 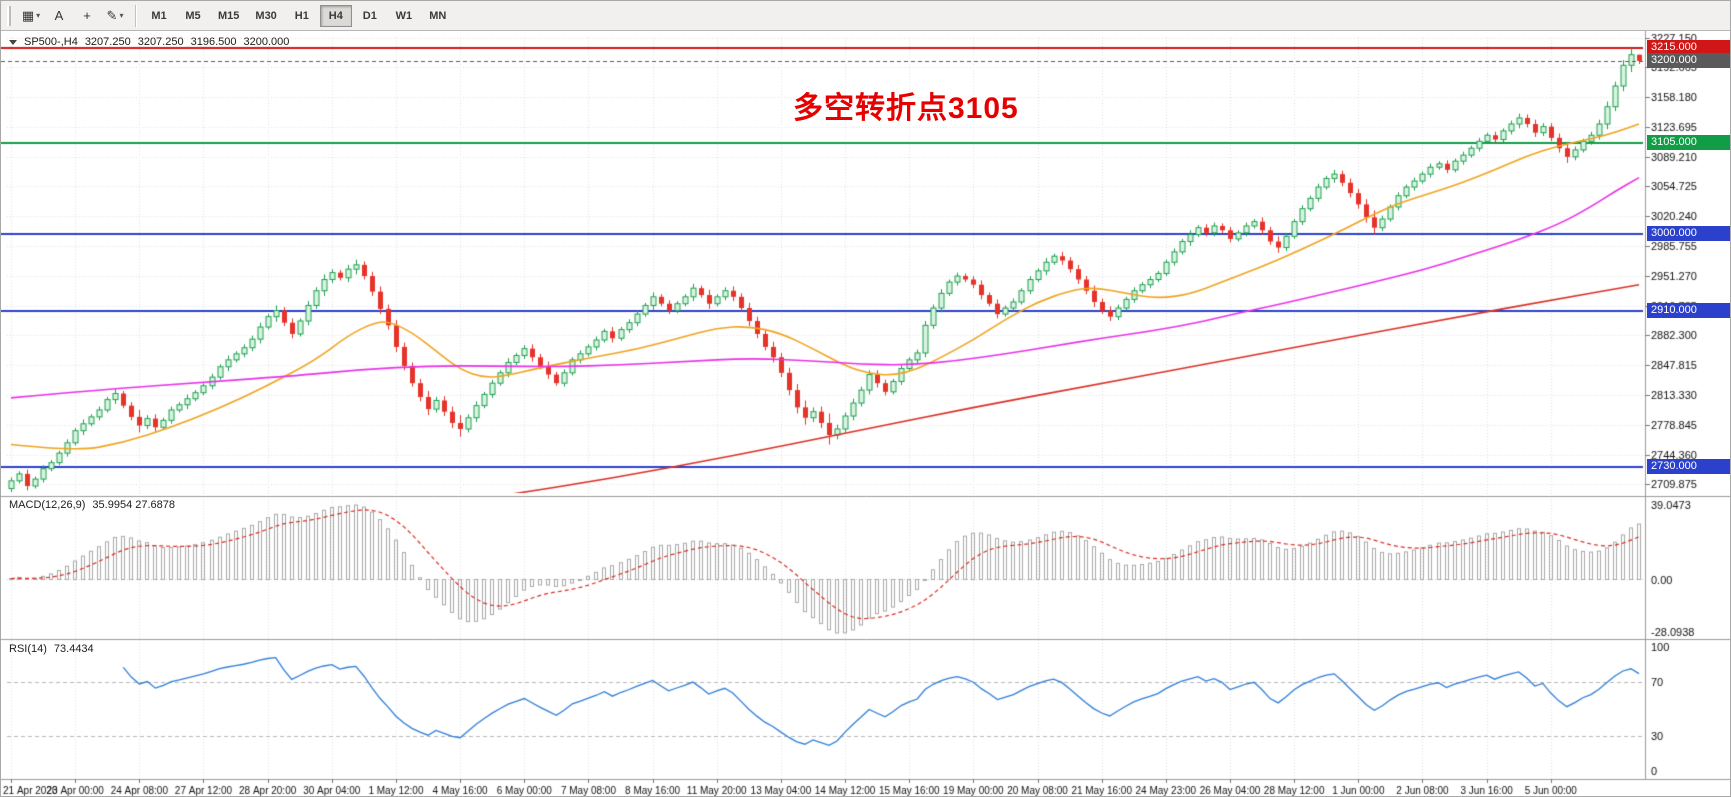 What do you see at coordinates (112, 15) in the screenshot?
I see `draw-tools-icon: ✎` at bounding box center [112, 15].